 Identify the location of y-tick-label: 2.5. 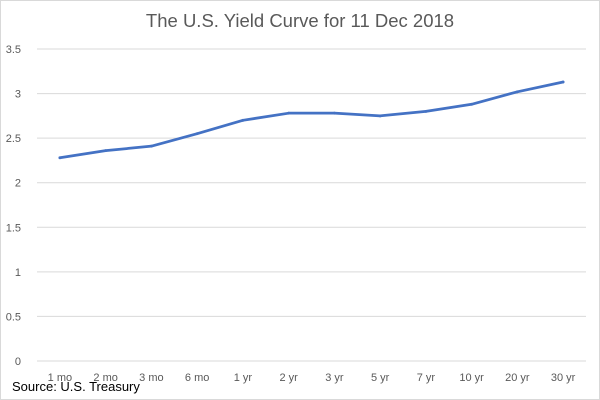
(13, 139).